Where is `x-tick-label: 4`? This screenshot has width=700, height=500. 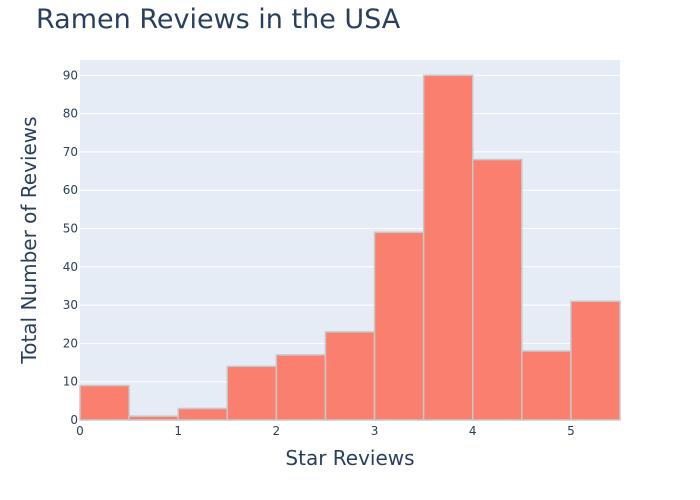 x-tick-label: 4 is located at coordinates (473, 431).